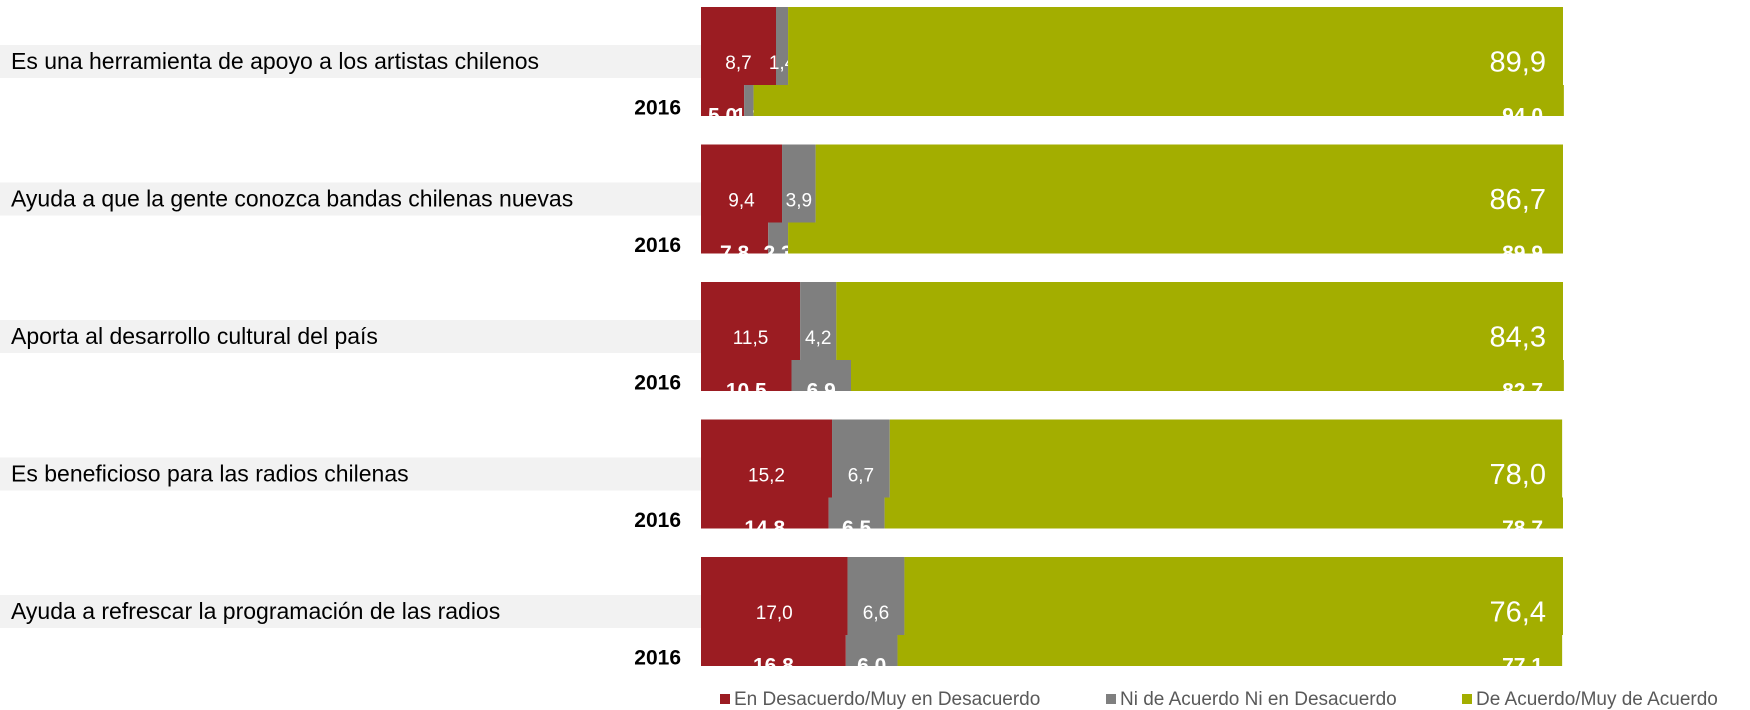 The image size is (1750, 710). What do you see at coordinates (194, 336) in the screenshot?
I see `category-label: Aporta al desarrollo cultural del país` at bounding box center [194, 336].